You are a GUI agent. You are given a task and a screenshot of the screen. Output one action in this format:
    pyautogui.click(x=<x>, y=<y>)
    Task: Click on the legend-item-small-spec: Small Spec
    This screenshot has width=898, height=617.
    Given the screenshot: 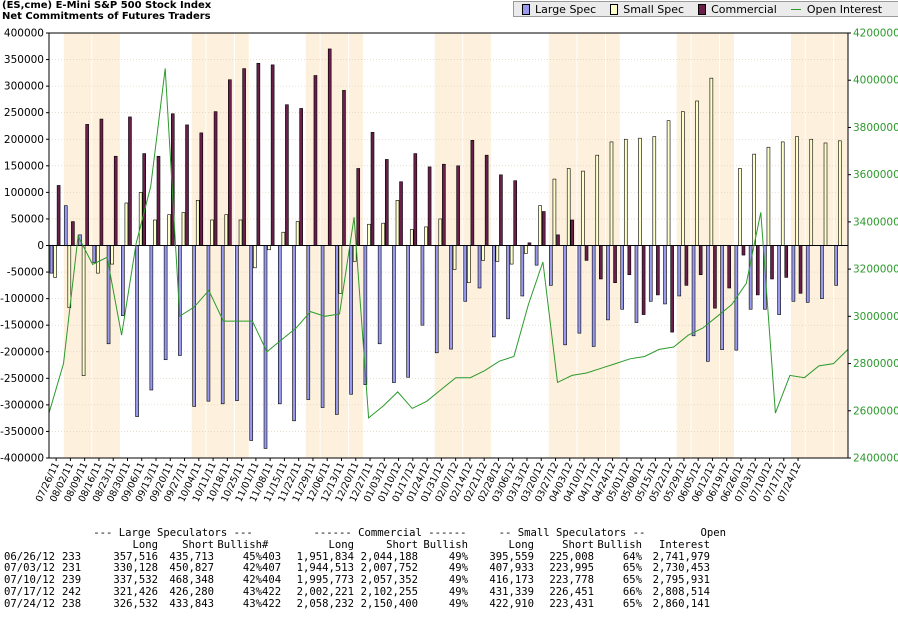 What is the action you would take?
    pyautogui.click(x=647, y=9)
    